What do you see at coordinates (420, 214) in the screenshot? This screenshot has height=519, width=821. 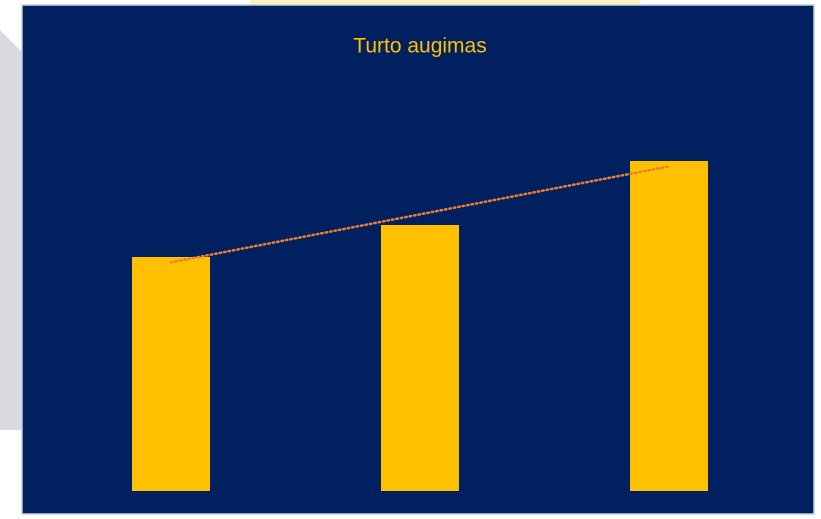 I see `trendline` at bounding box center [420, 214].